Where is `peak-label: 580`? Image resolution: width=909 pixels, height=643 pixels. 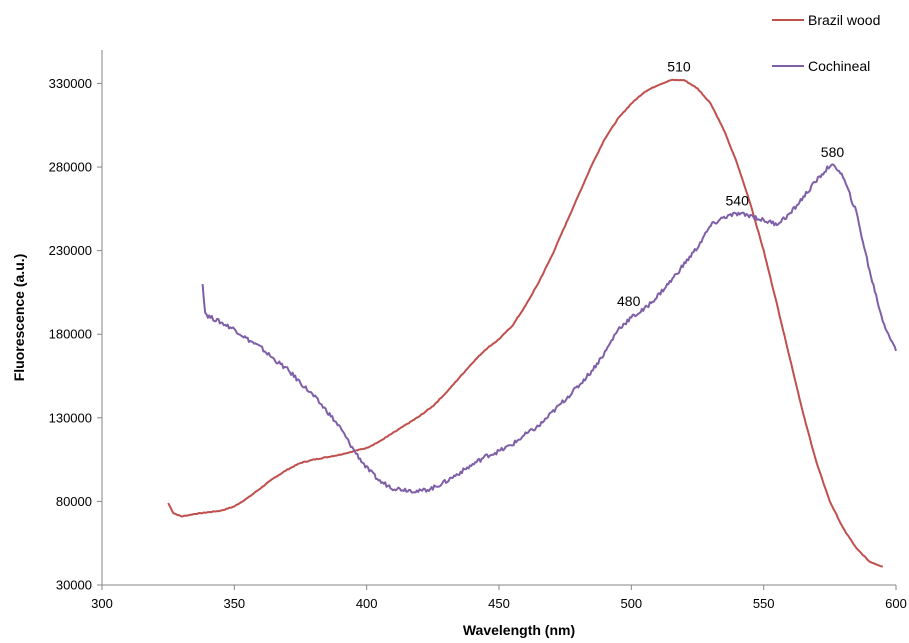
peak-label: 580 is located at coordinates (833, 152).